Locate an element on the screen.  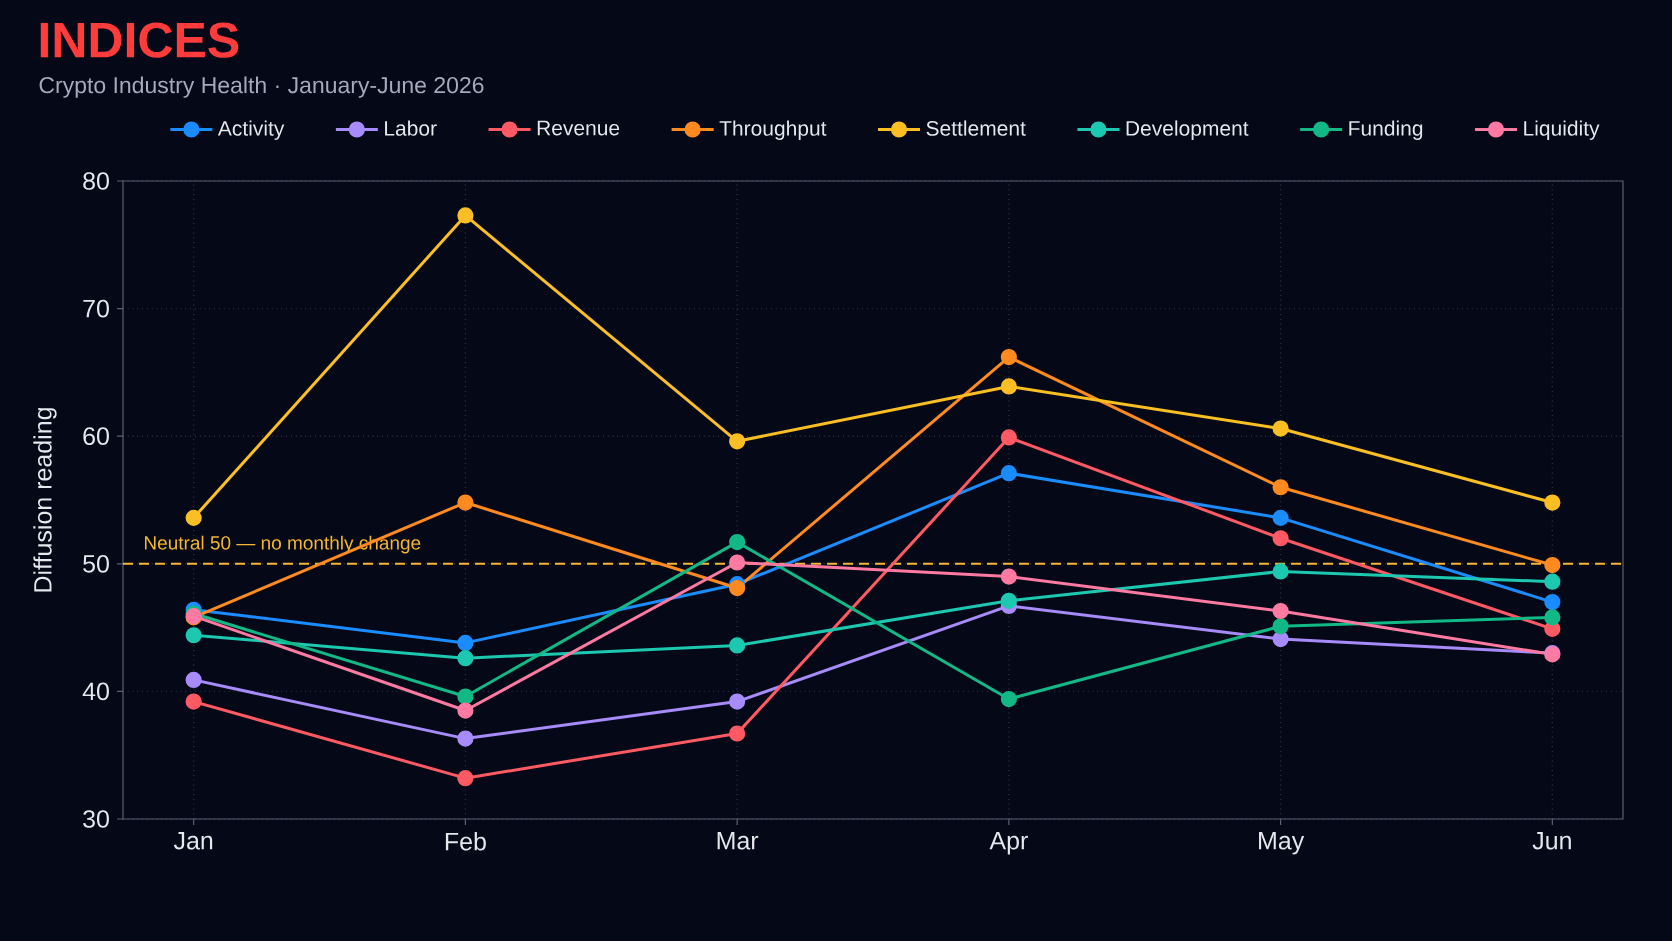
chart-title: INDICES is located at coordinates (139, 40).